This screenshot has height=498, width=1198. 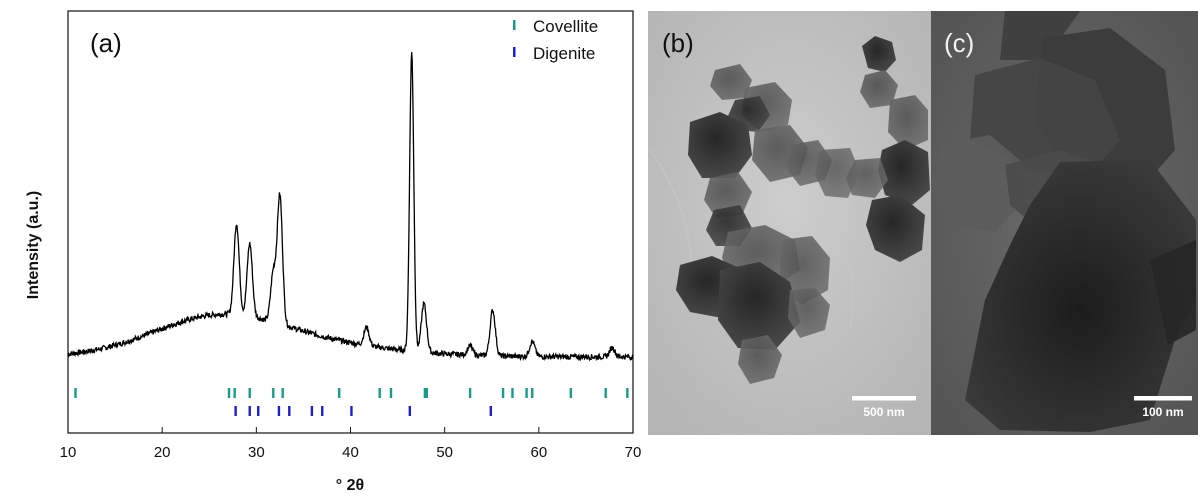 I want to click on x-tick-label: 50, so click(x=444, y=452).